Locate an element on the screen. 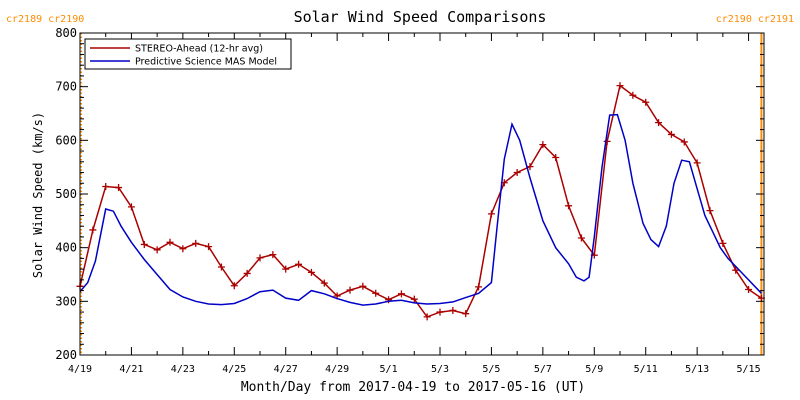 Image resolution: width=800 pixels, height=400 pixels. x-tick-label: 5/1 is located at coordinates (389, 369).